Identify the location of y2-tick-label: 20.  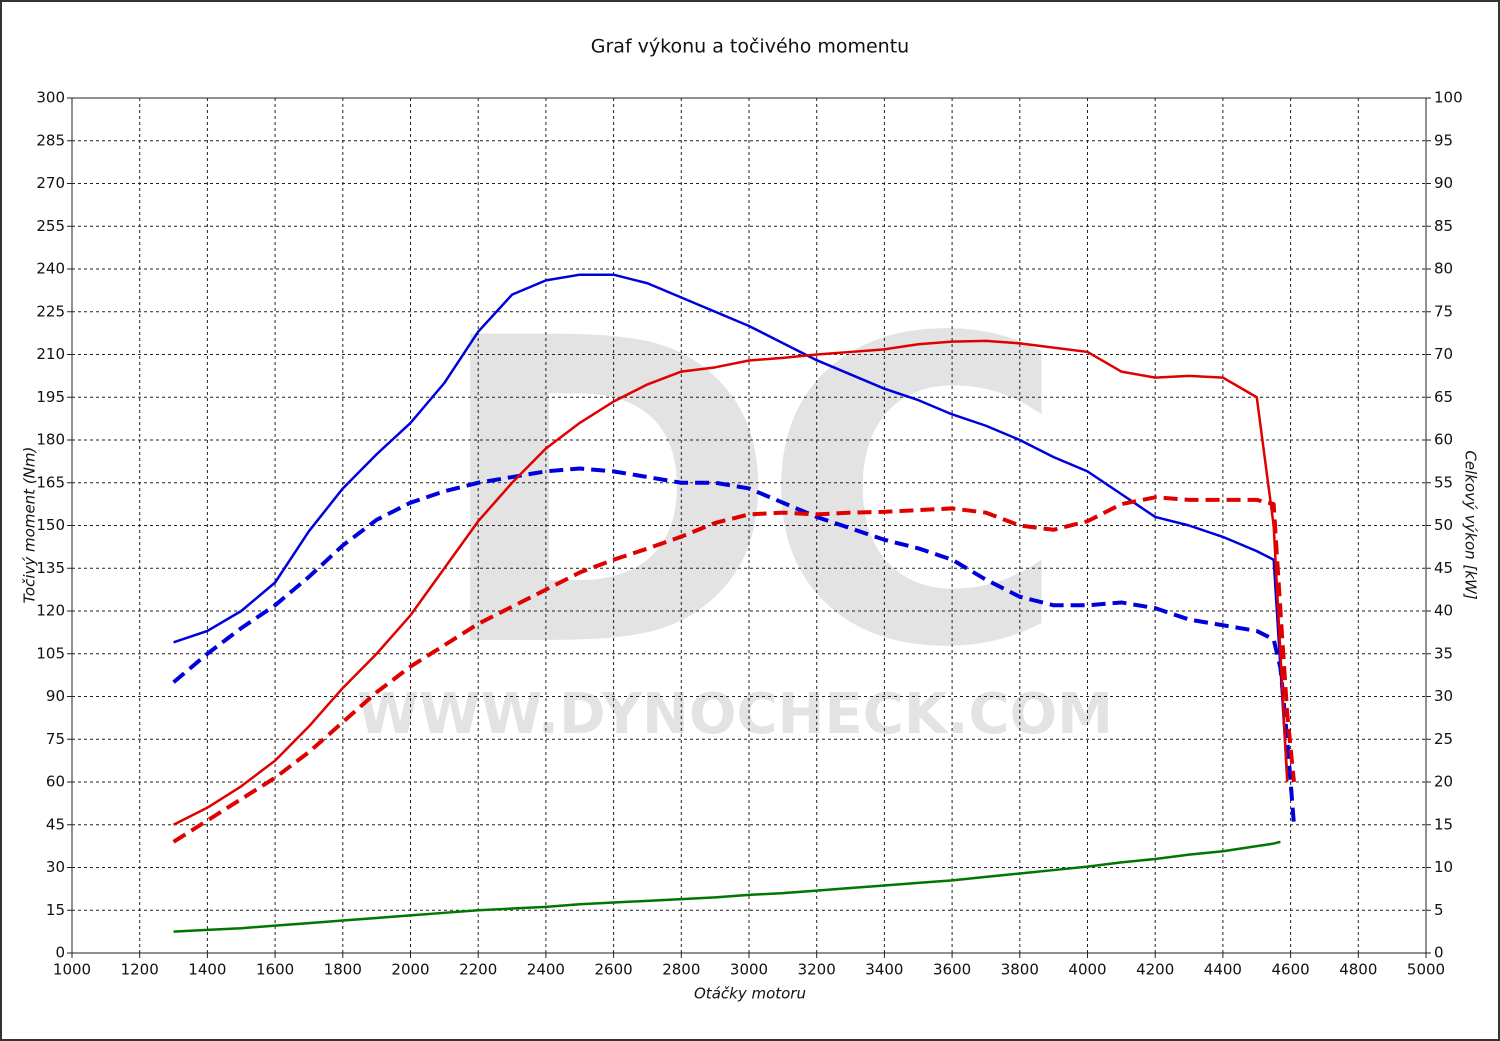
(1443, 782).